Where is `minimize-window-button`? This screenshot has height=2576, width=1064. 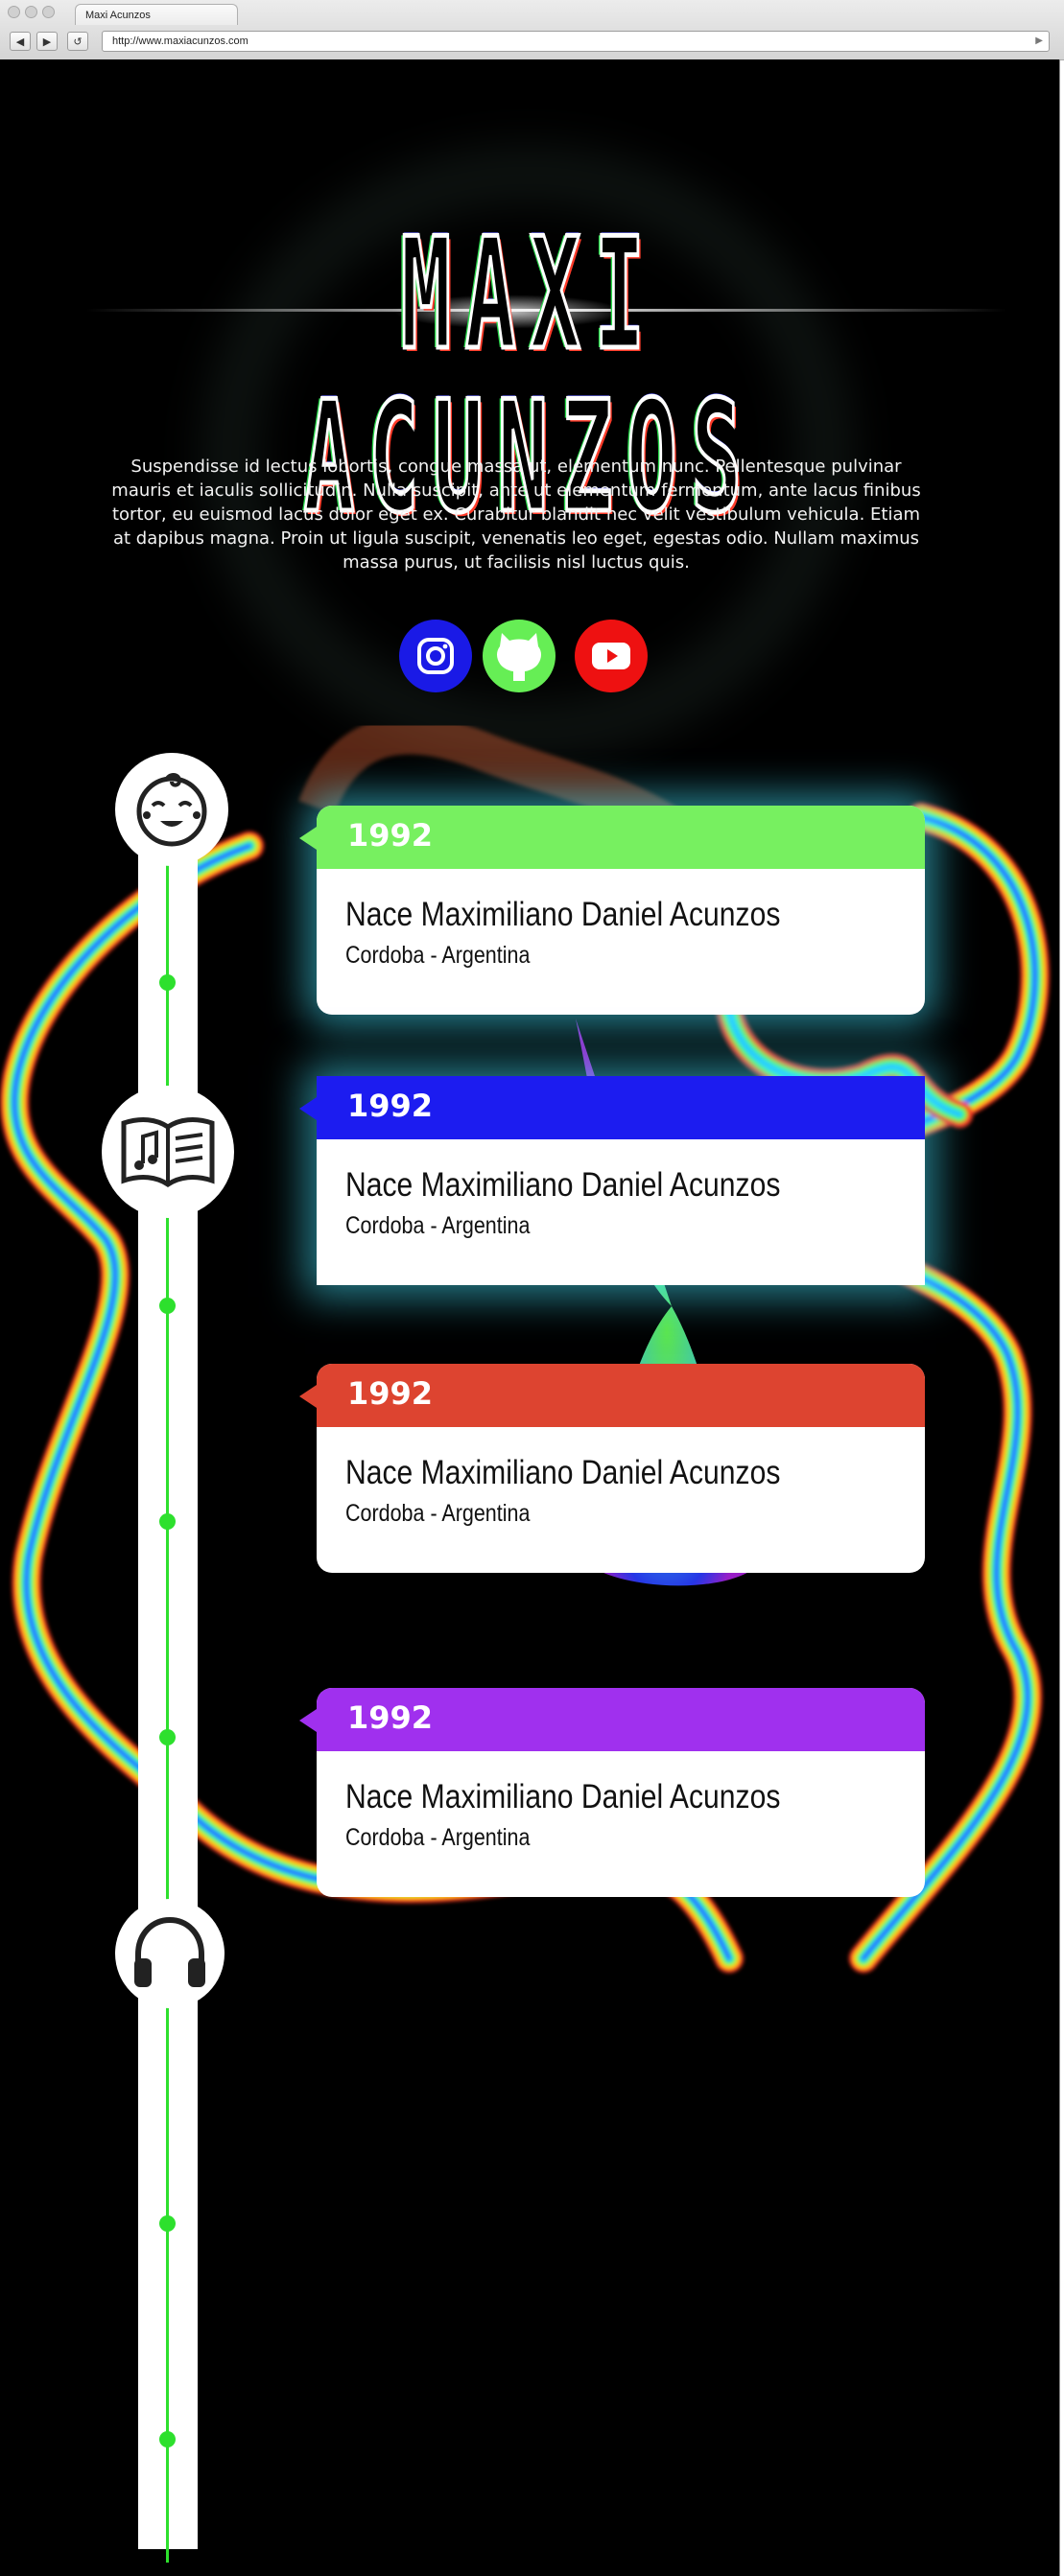
minimize-window-button is located at coordinates (31, 12).